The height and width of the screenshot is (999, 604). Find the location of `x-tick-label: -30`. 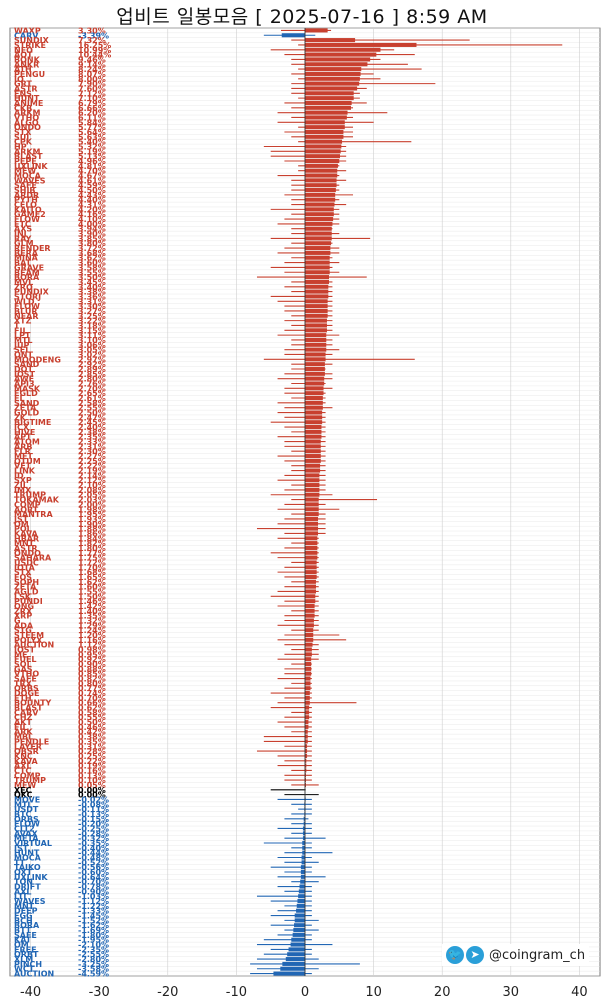

x-tick-label: -30 is located at coordinates (99, 992).